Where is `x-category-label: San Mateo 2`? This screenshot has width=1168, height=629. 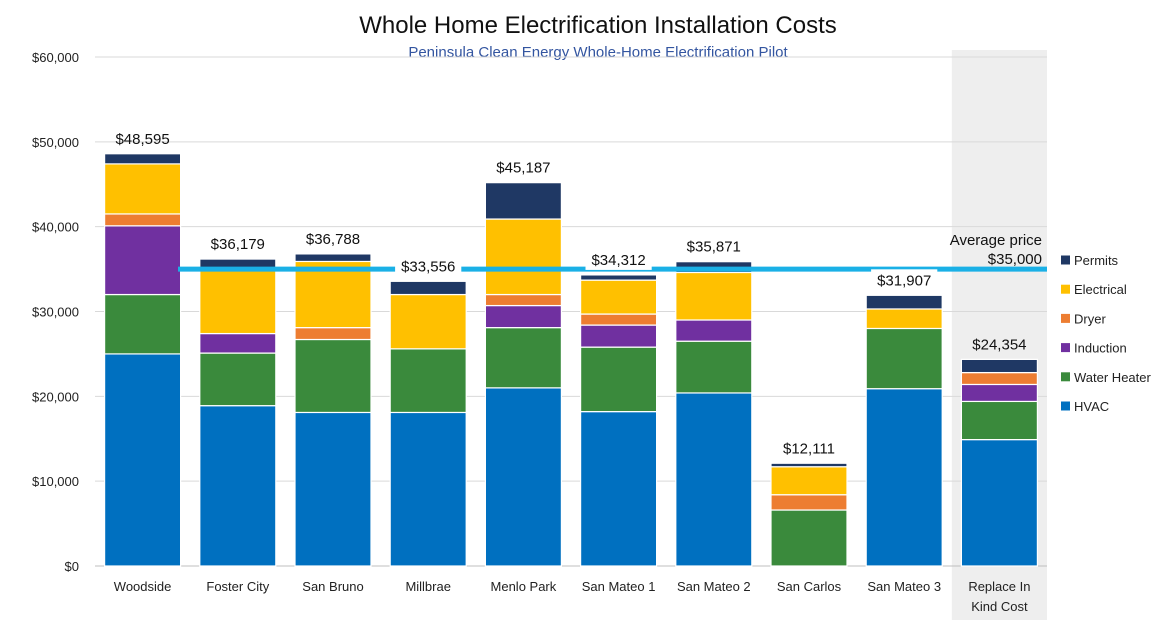
x-category-label: San Mateo 2 is located at coordinates (714, 586).